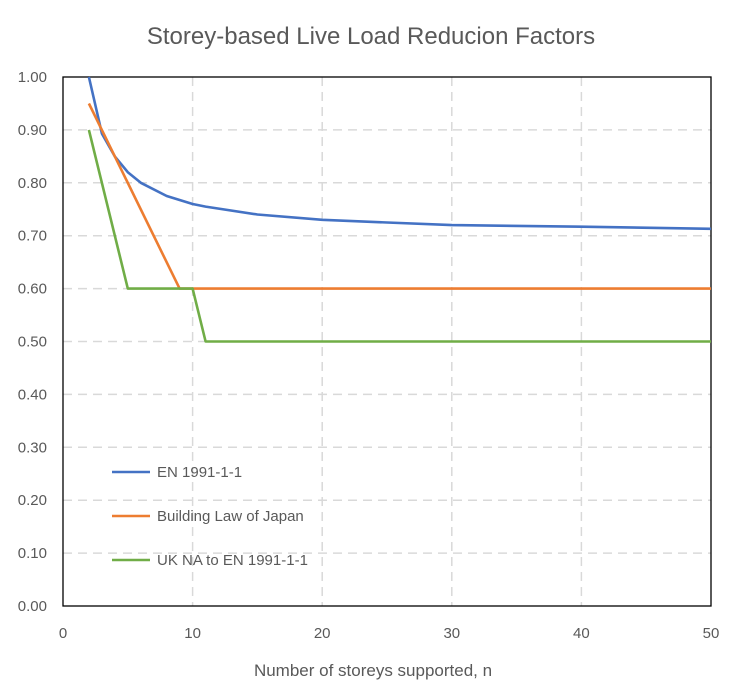 This screenshot has width=744, height=698. Describe the element at coordinates (63, 633) in the screenshot. I see `x-tick-label: 0` at that location.